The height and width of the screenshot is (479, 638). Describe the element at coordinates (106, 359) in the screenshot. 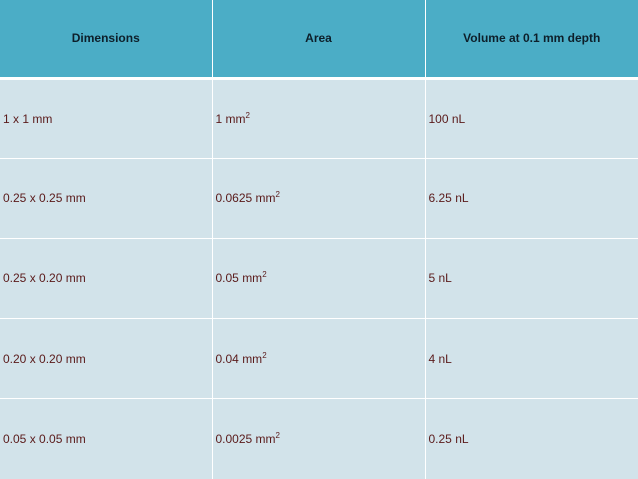

I see `cell-dimensions: 0.20 x 0.20 mm` at that location.